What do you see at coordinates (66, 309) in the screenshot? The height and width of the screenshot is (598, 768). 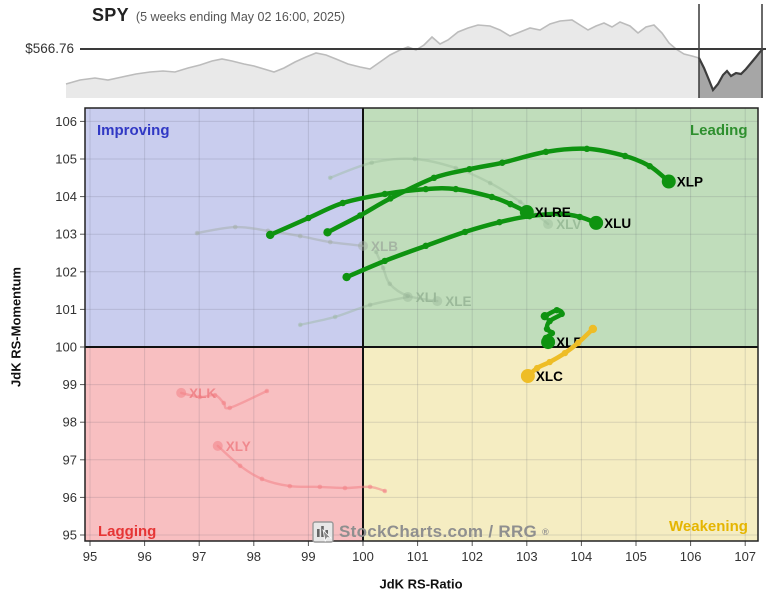 I see `y-tick-label: 101` at bounding box center [66, 309].